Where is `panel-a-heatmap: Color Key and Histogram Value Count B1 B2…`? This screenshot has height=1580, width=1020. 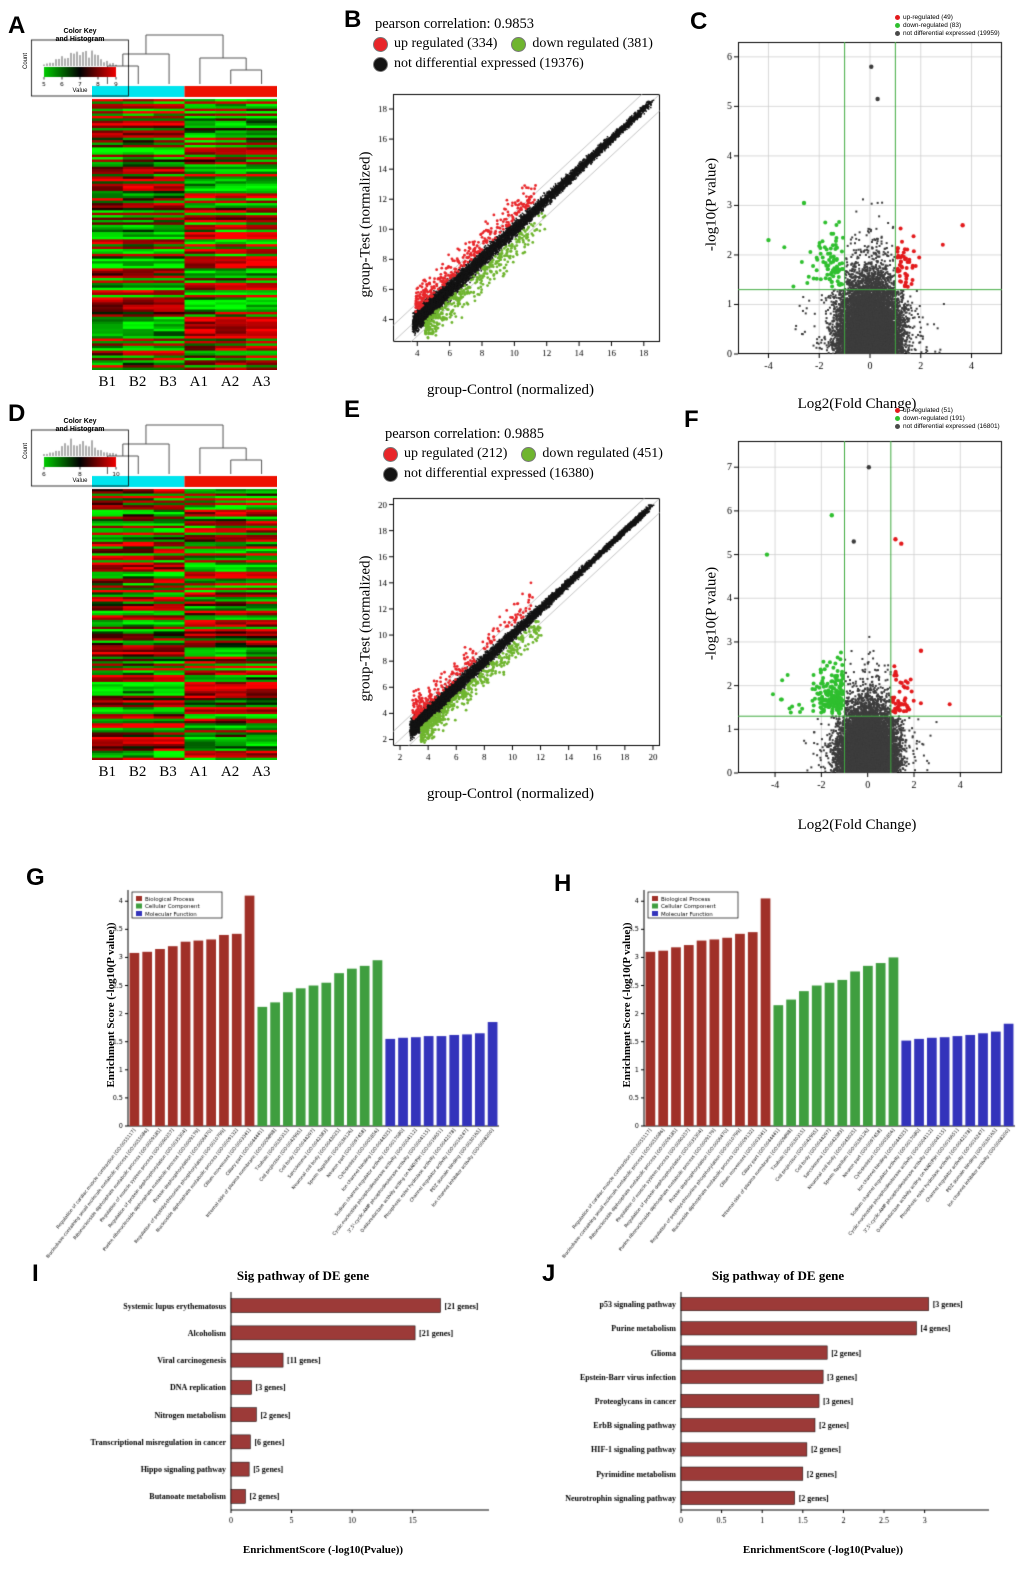 panel-a-heatmap: Color Key and Histogram Value Count B1 B2… is located at coordinates (156, 208).